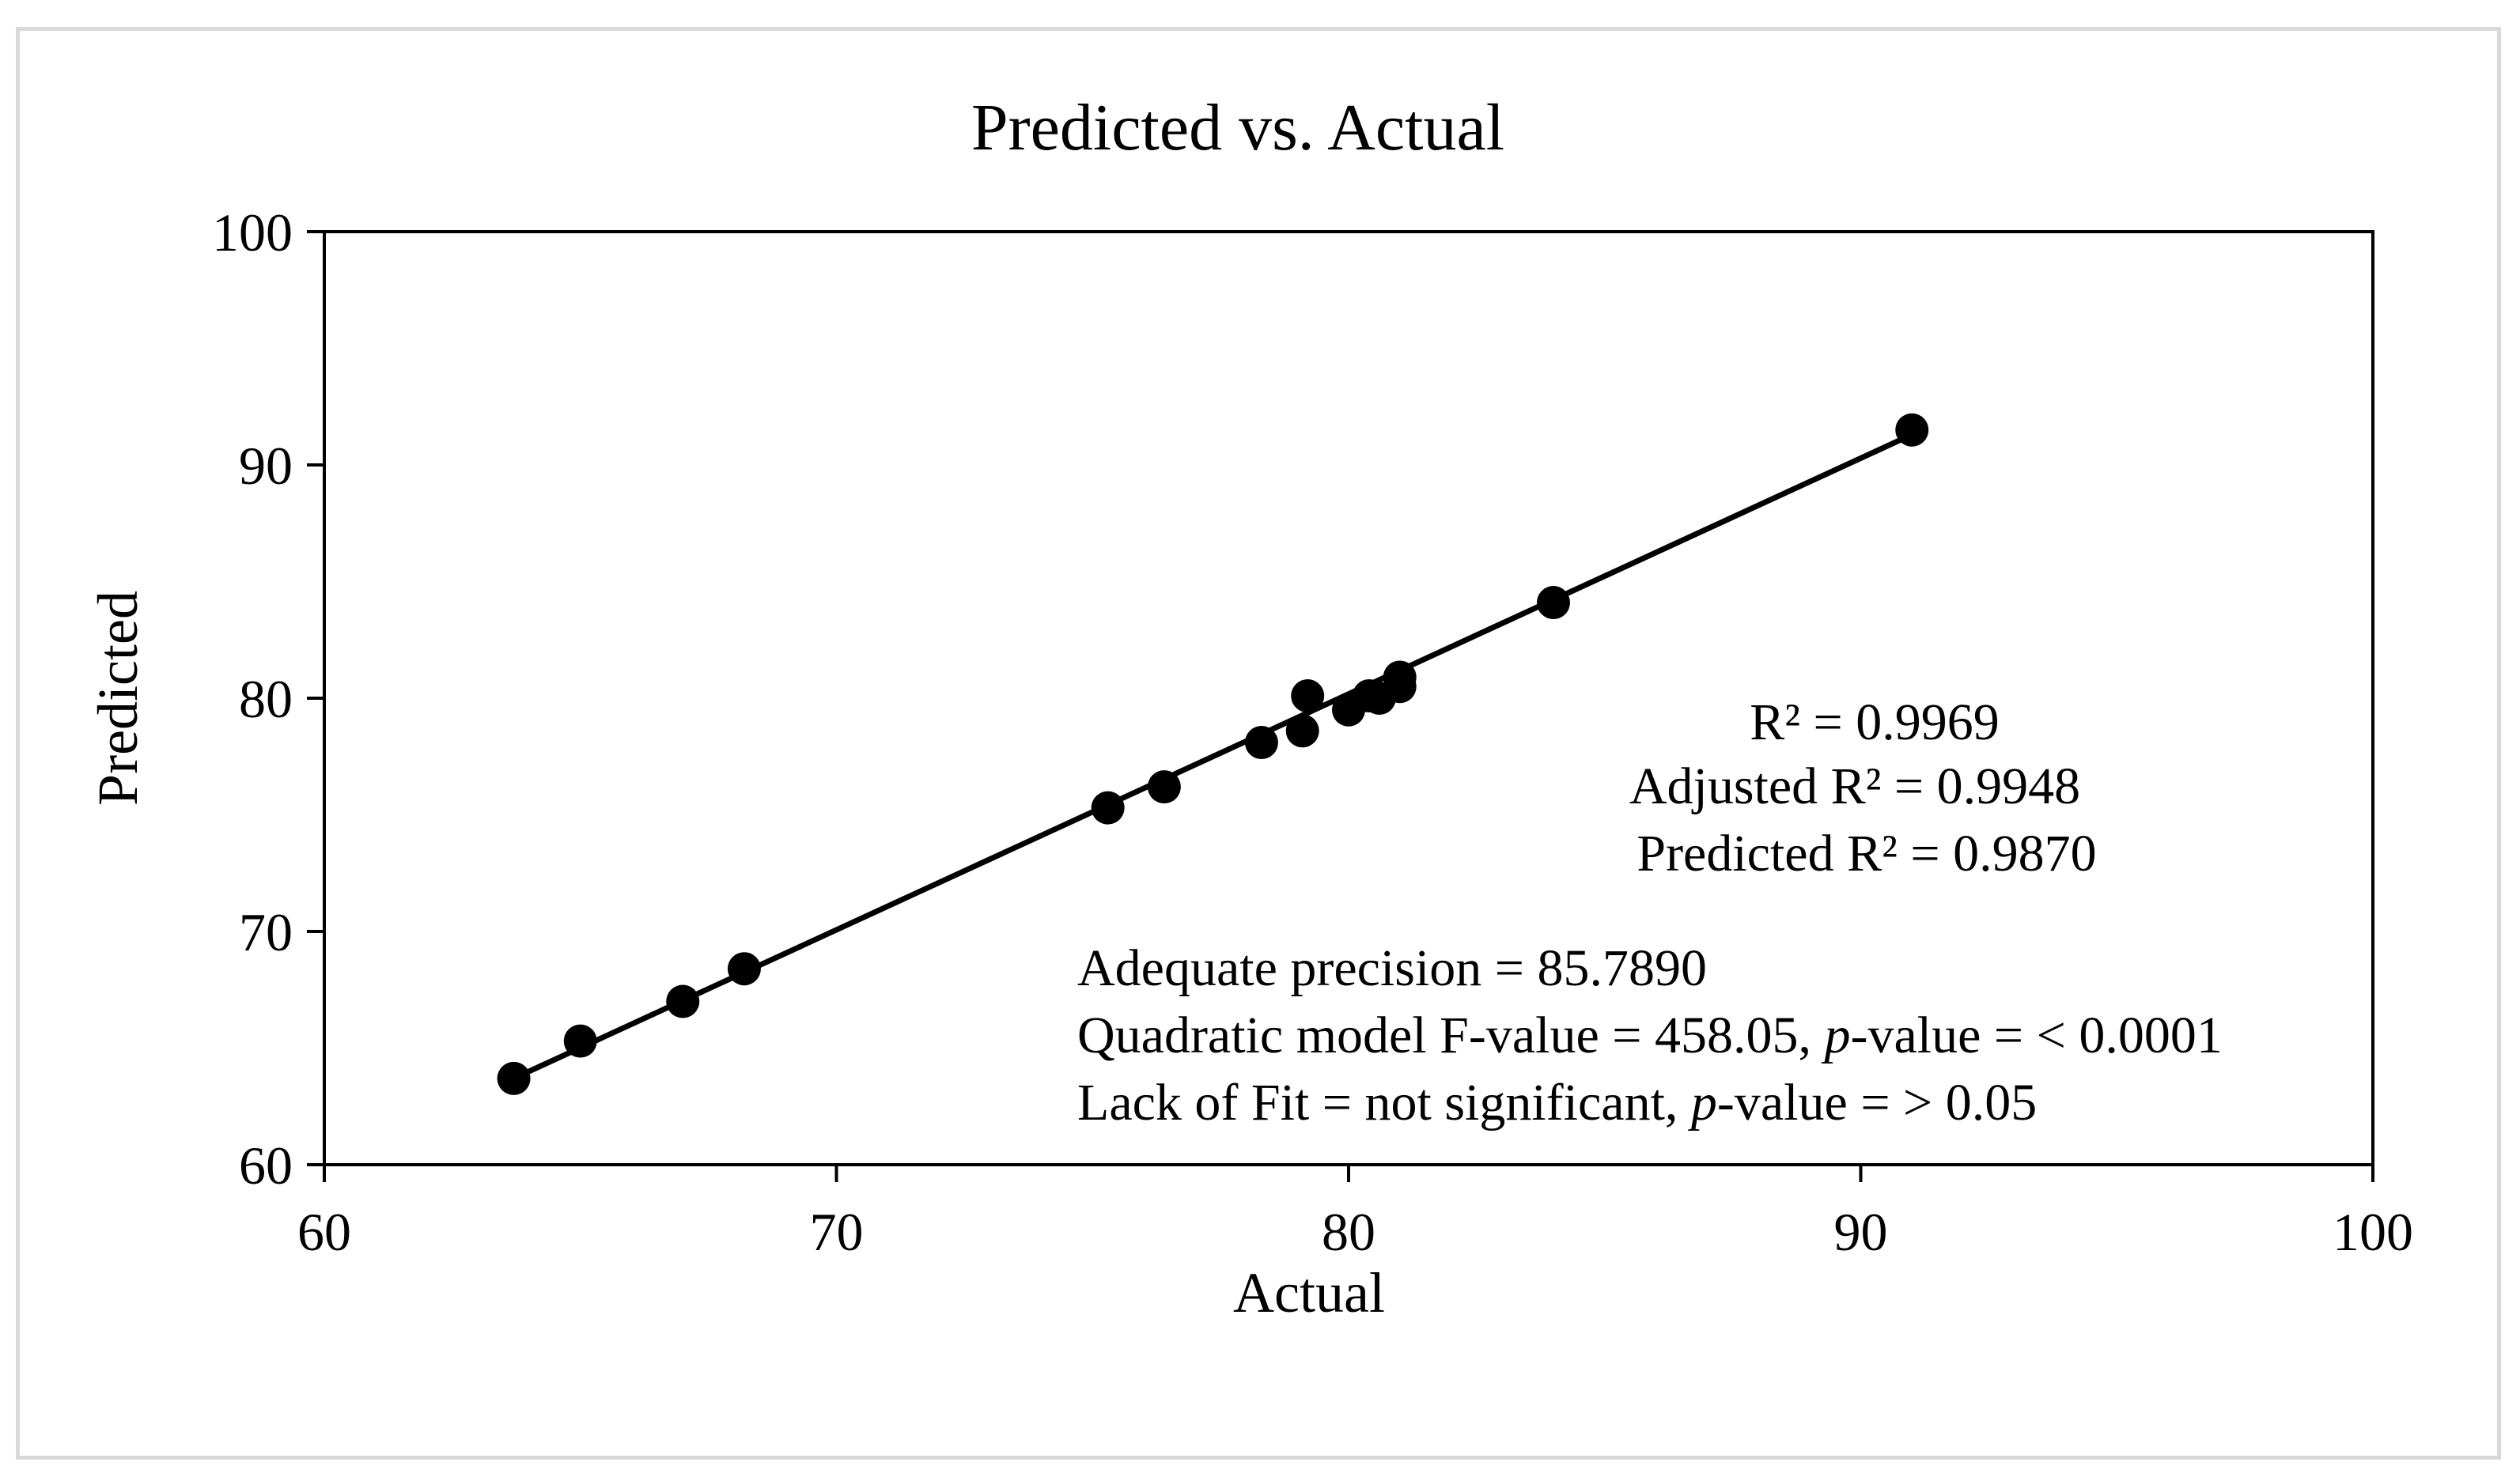  What do you see at coordinates (1866, 854) in the screenshot?
I see `predicted-r-squared-label: Predicted R² = 0.9870` at bounding box center [1866, 854].